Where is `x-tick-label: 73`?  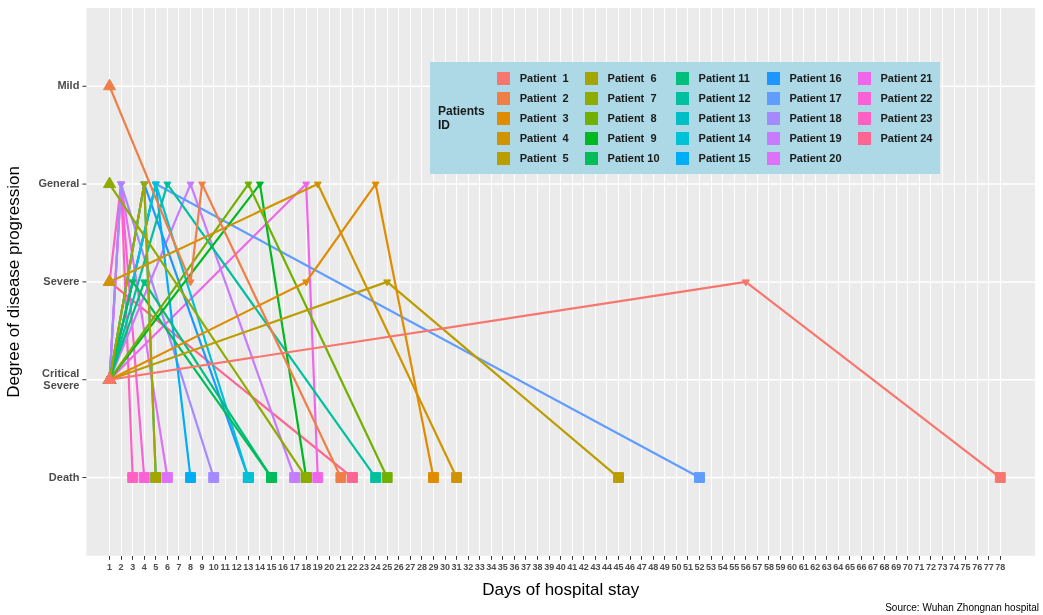
x-tick-label: 73 is located at coordinates (942, 566).